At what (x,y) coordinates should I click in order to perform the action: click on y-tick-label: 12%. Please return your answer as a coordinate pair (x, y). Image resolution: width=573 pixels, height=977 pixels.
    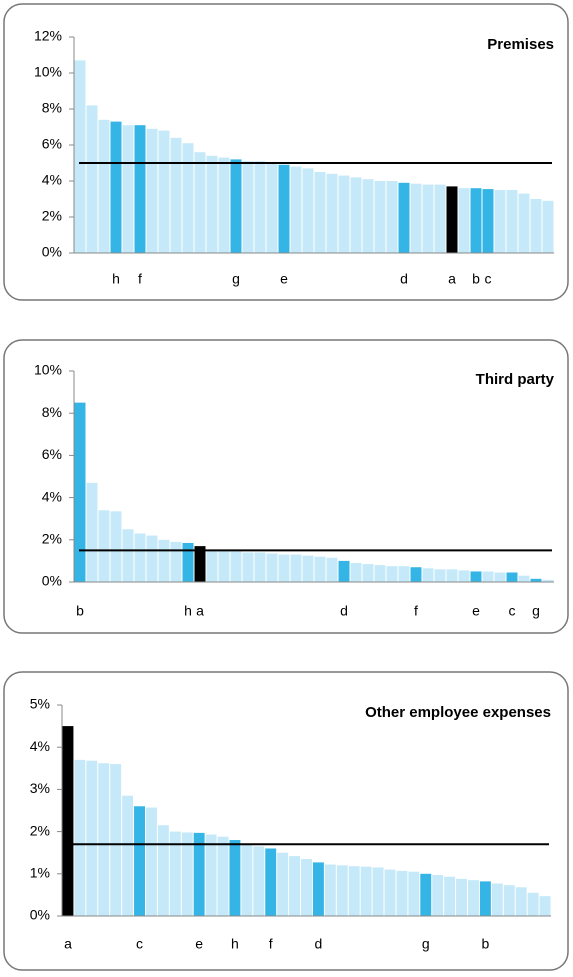
    Looking at the image, I should click on (48, 36).